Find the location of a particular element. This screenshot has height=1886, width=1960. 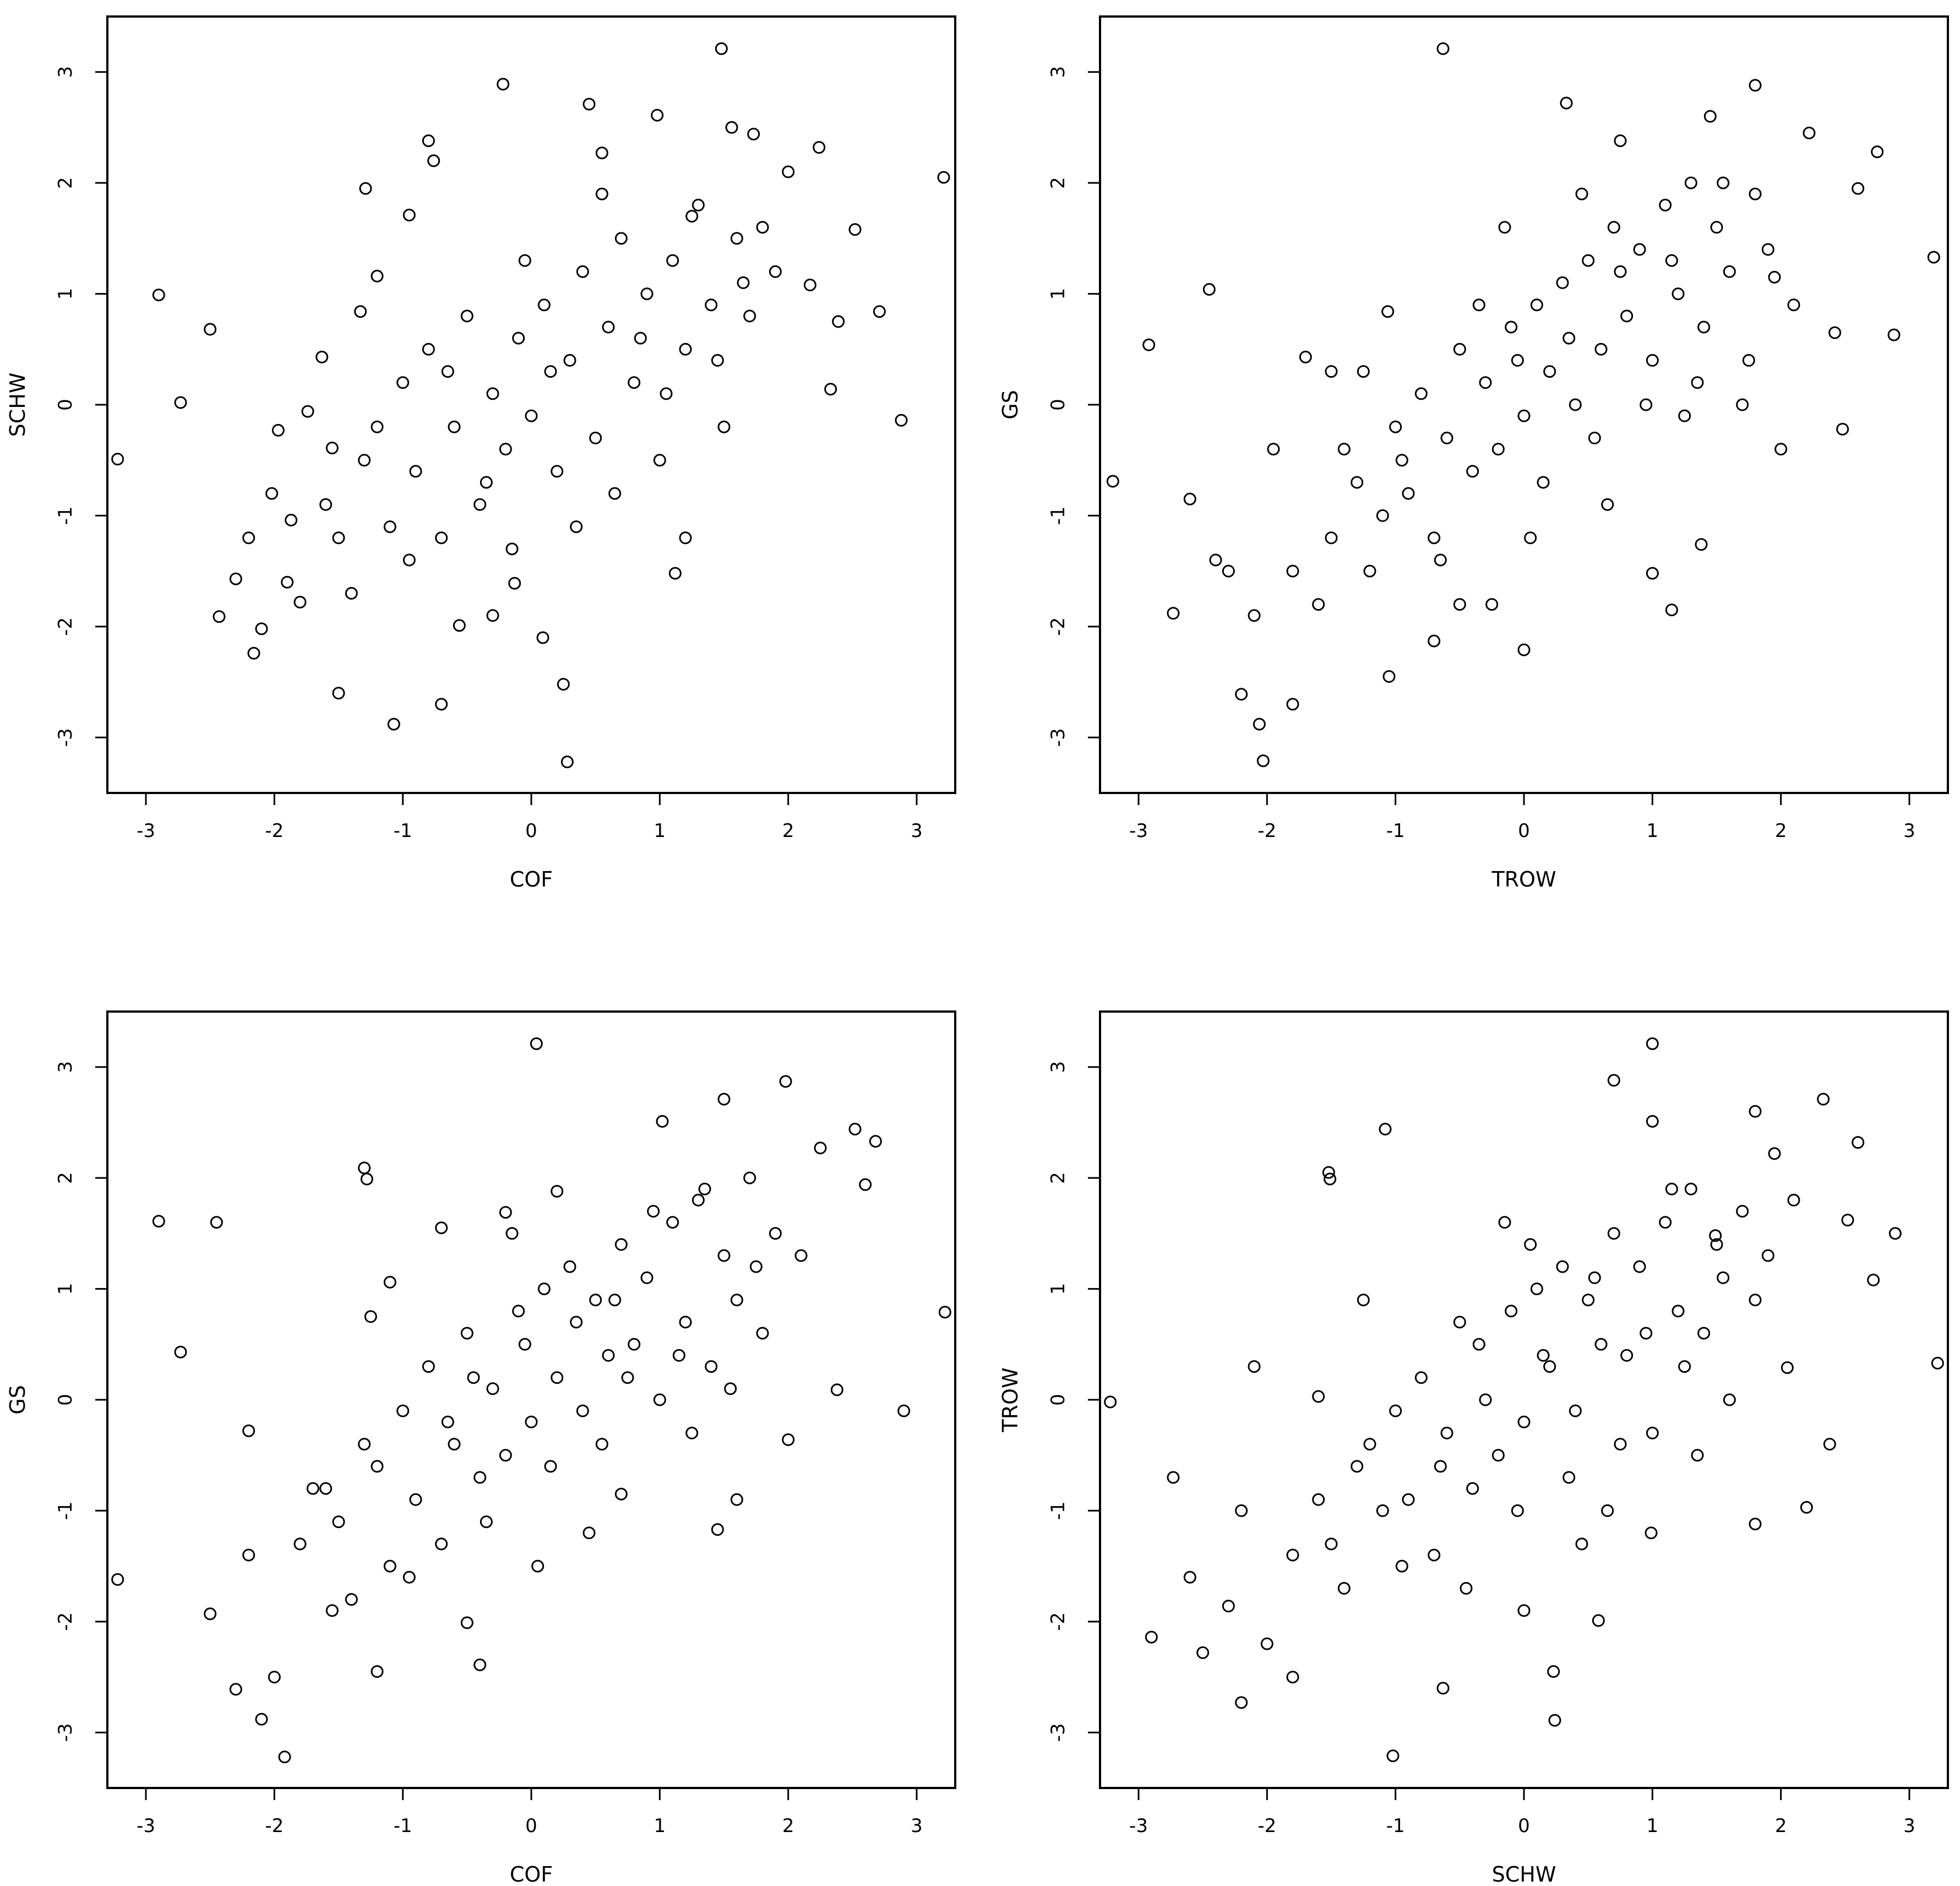

y-tick-label: 1 is located at coordinates (66, 1289).